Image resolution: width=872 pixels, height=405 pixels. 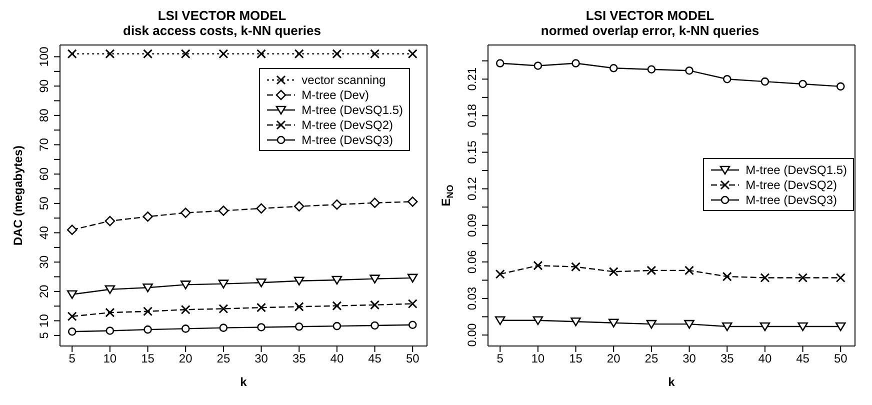 What do you see at coordinates (44, 335) in the screenshot?
I see `y-tick-label: 5` at bounding box center [44, 335].